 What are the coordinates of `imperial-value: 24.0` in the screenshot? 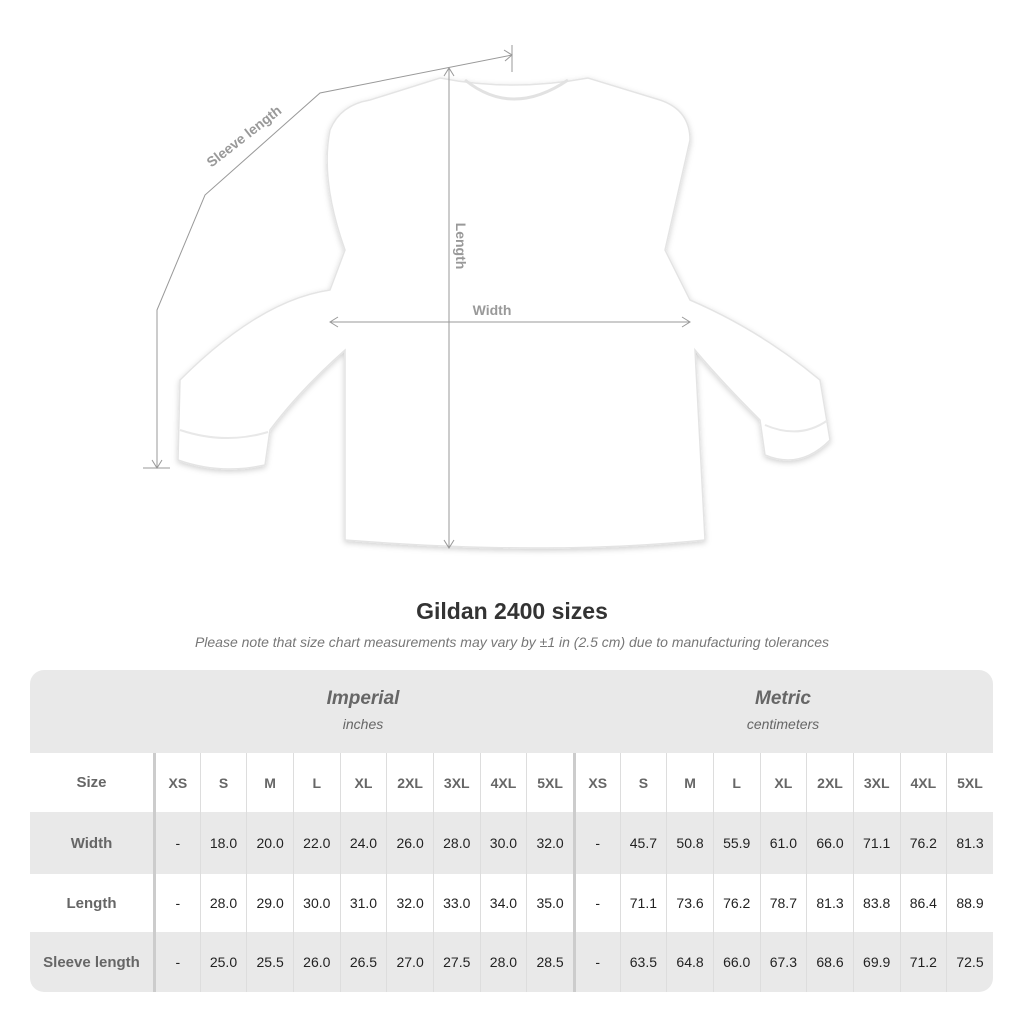 It's located at (363, 843).